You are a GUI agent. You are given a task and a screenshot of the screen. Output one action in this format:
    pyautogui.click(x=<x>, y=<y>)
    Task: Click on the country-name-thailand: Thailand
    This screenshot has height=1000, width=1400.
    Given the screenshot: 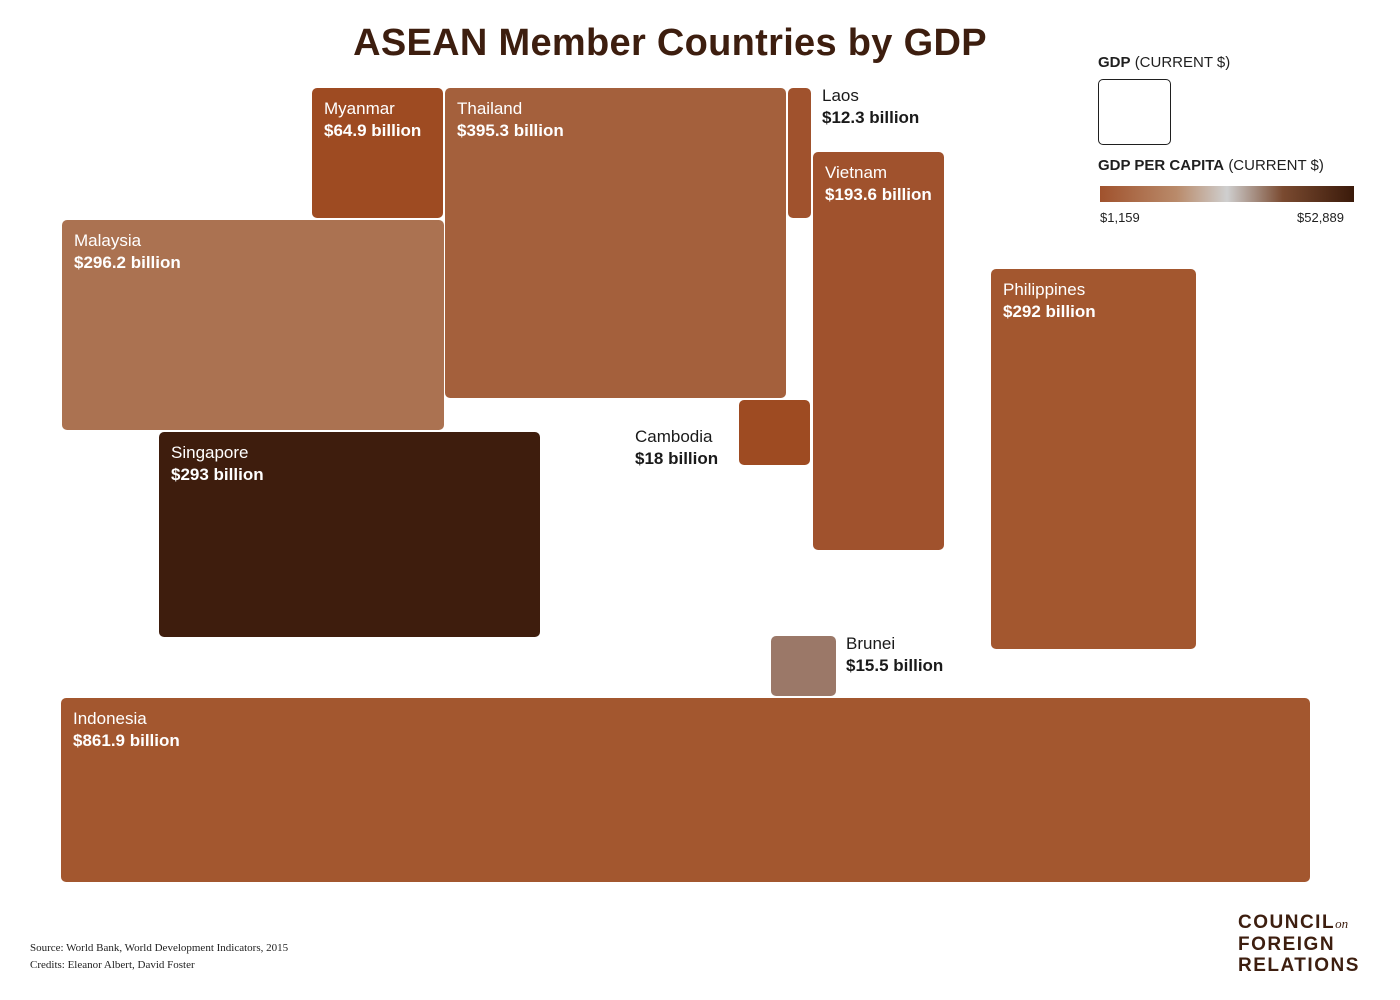 What is the action you would take?
    pyautogui.click(x=489, y=108)
    